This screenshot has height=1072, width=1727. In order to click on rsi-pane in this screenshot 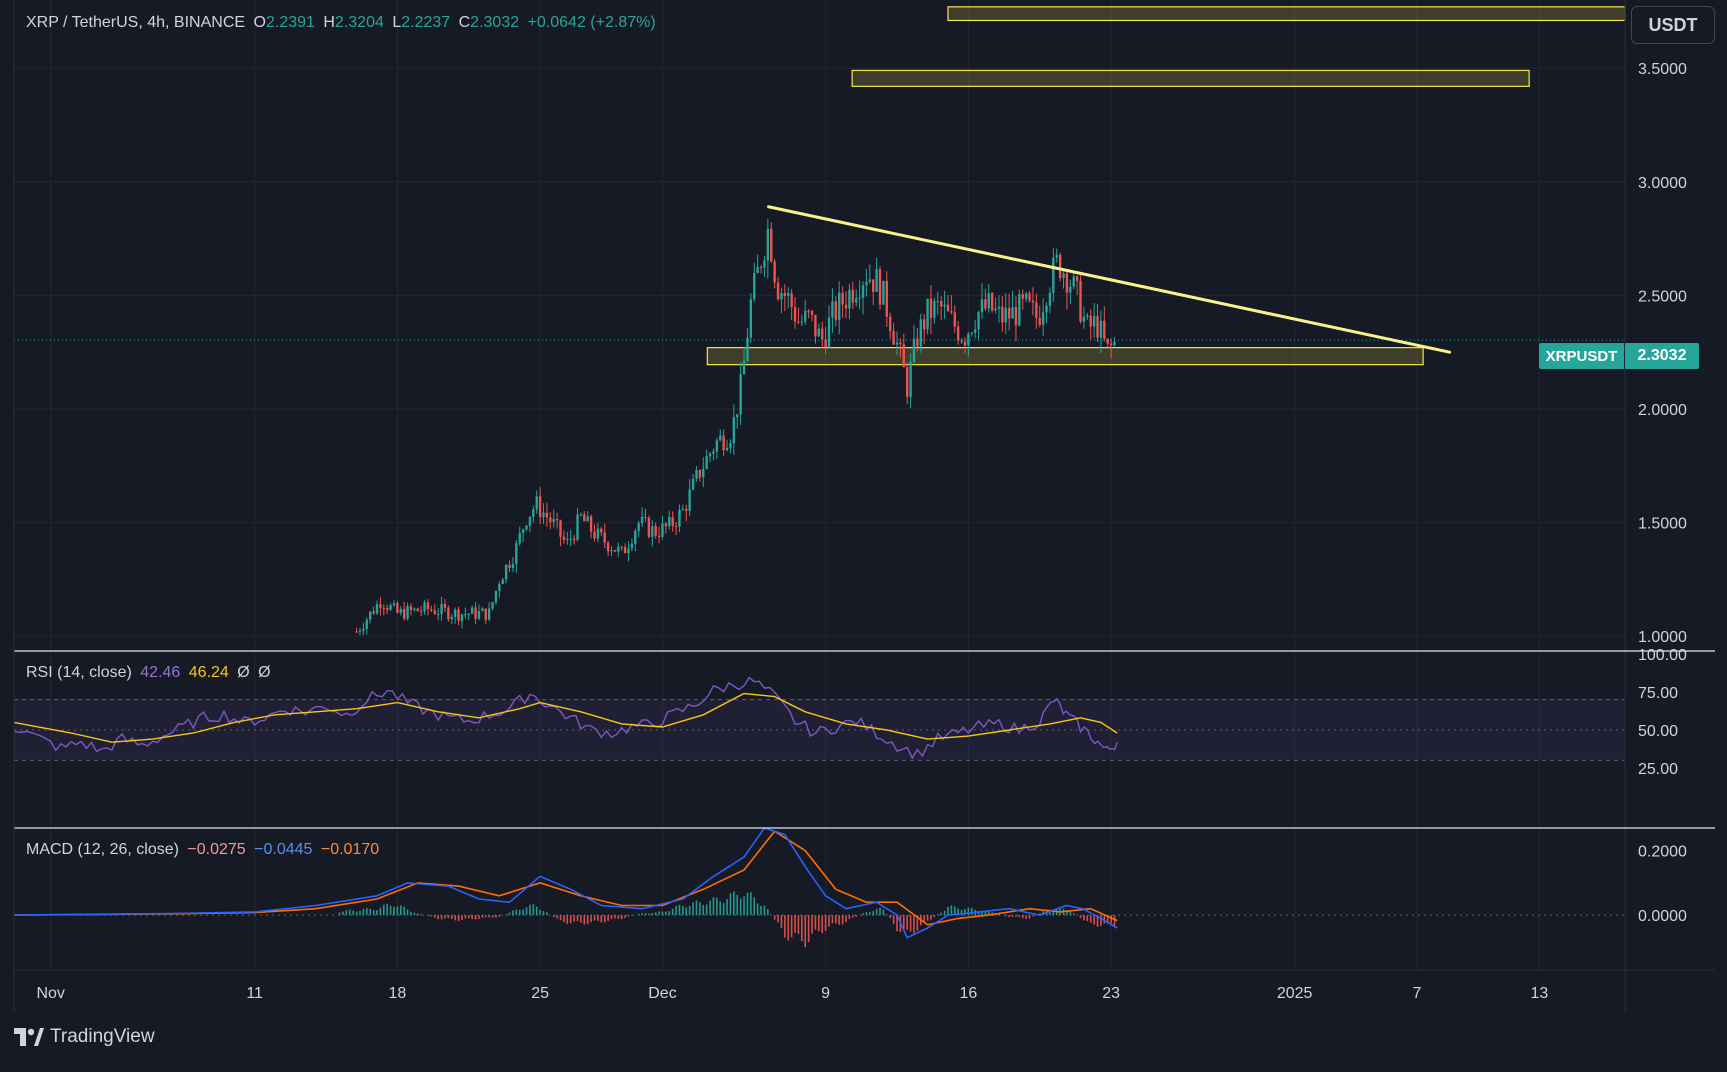, I will do `click(819, 718)`.